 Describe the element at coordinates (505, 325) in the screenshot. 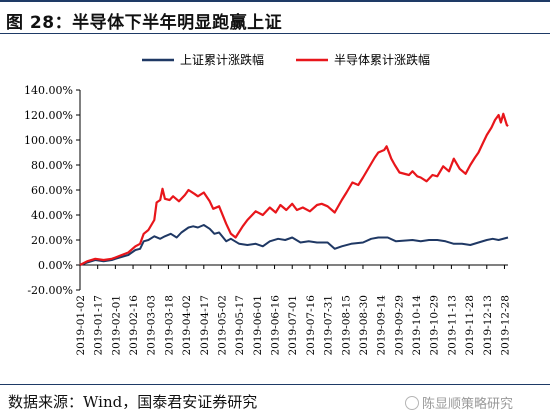

I see `x-tick-label: 2019-12-28` at that location.